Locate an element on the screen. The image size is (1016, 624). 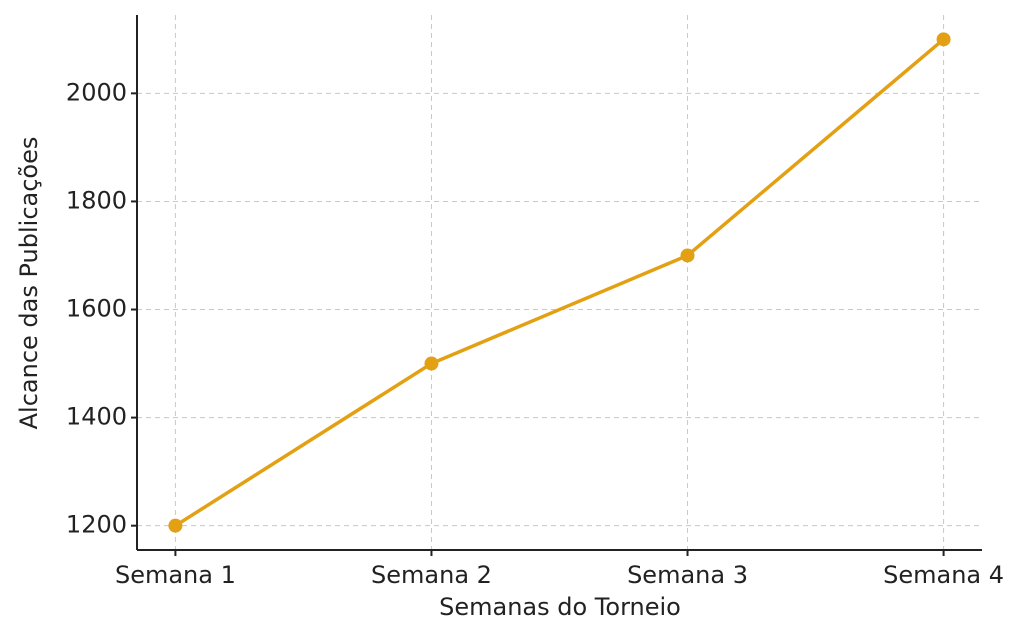
x-axis-label: Semanas do Torneio is located at coordinates (560, 607).